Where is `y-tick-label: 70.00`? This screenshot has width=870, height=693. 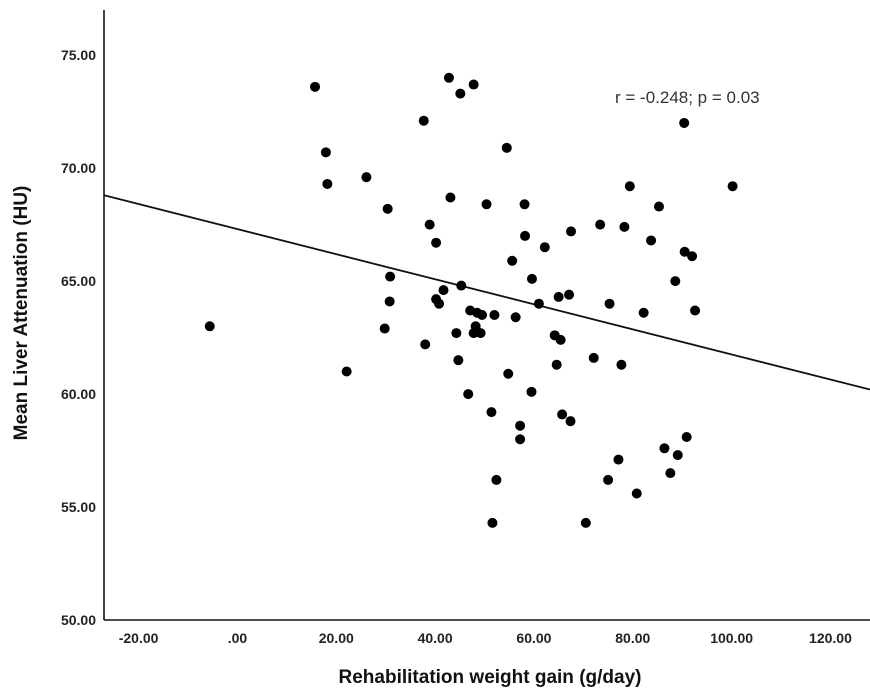 y-tick-label: 70.00 is located at coordinates (78, 168).